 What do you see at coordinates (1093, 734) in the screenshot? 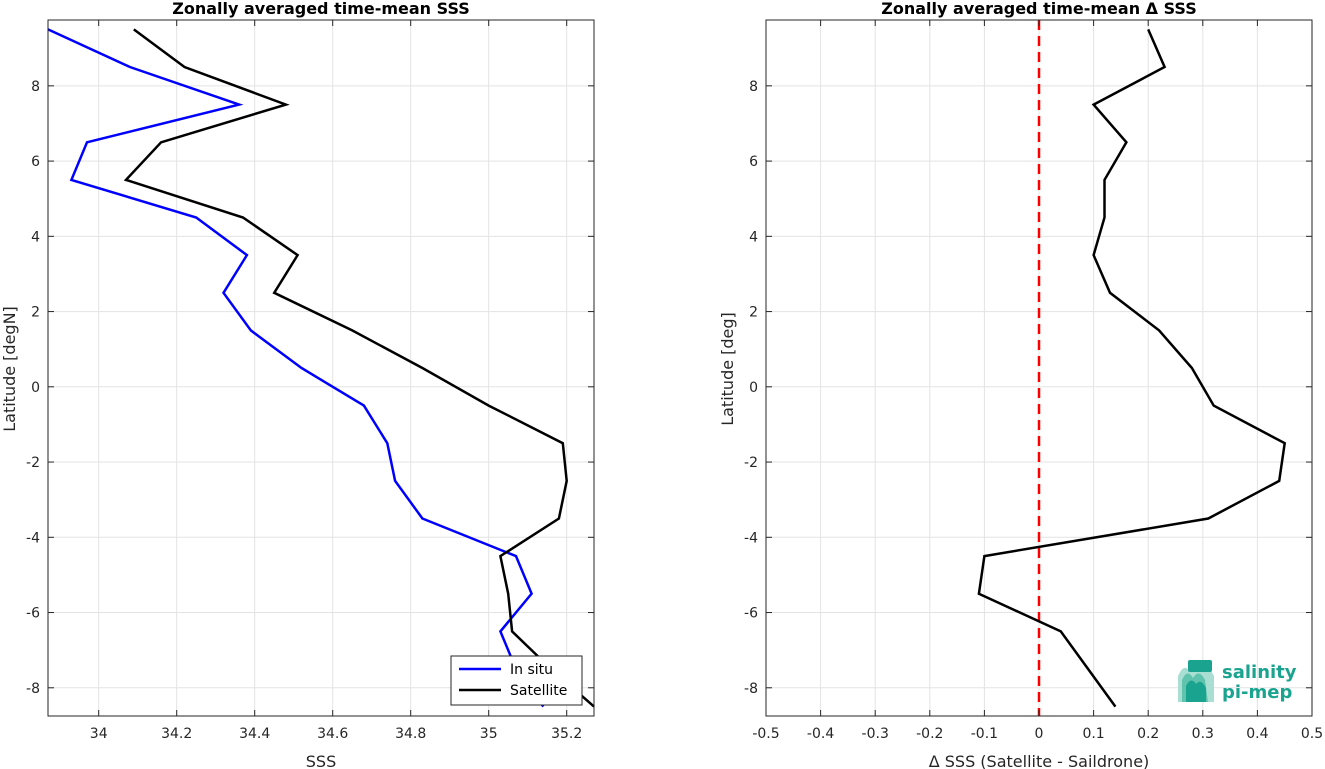
I see `right-x-tick-label: 0.1` at bounding box center [1093, 734].